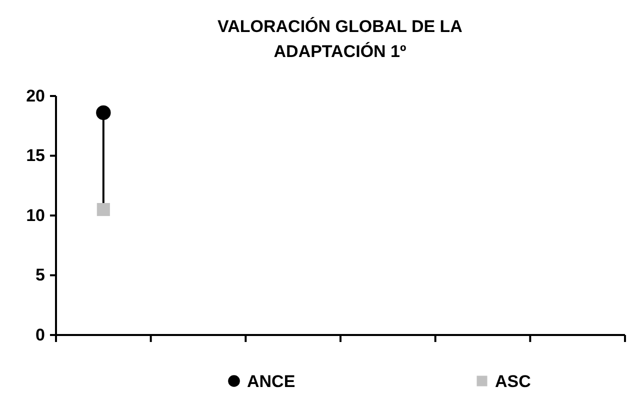 Image resolution: width=627 pixels, height=406 pixels. Describe the element at coordinates (35, 156) in the screenshot. I see `y-tick-label: 15` at that location.